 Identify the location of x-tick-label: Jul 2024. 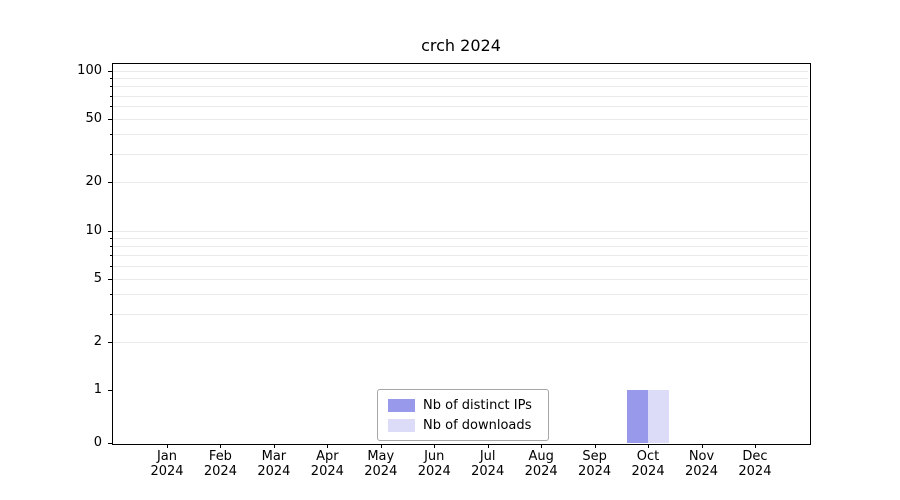
(488, 464).